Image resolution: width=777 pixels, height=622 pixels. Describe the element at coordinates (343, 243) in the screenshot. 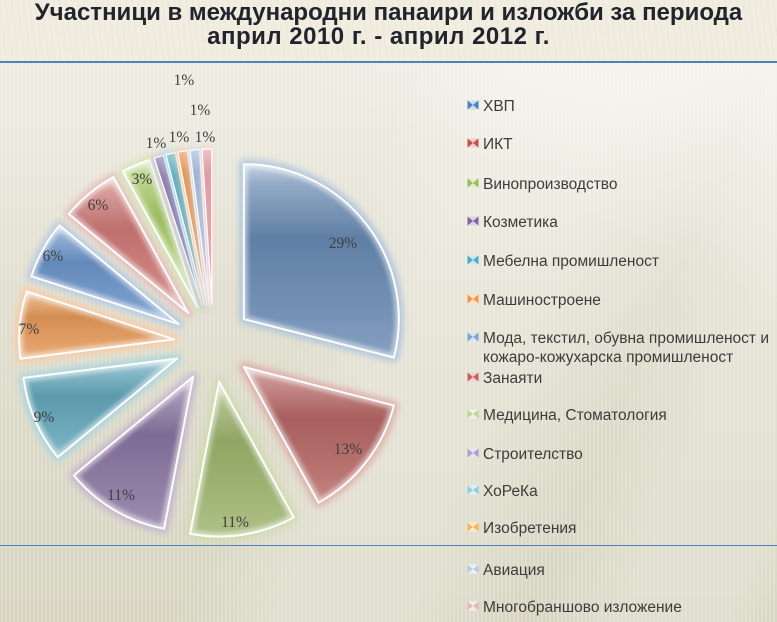

I see `svg-text: 29%` at that location.